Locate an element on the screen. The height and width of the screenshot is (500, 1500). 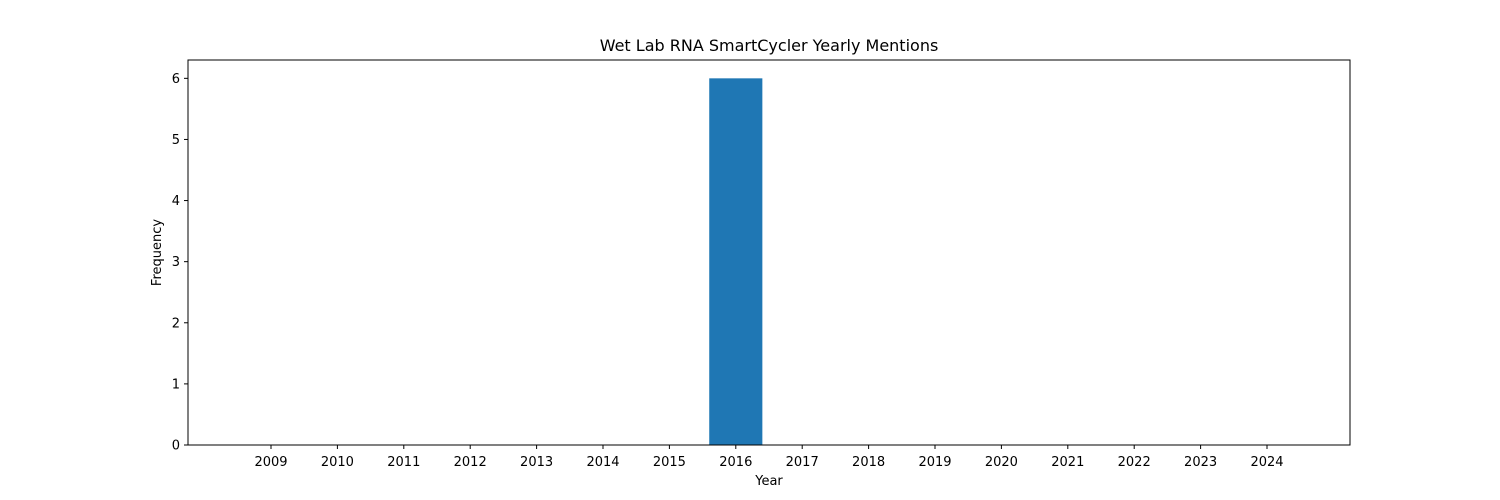
y-tick-label-4: 4 is located at coordinates (176, 201).